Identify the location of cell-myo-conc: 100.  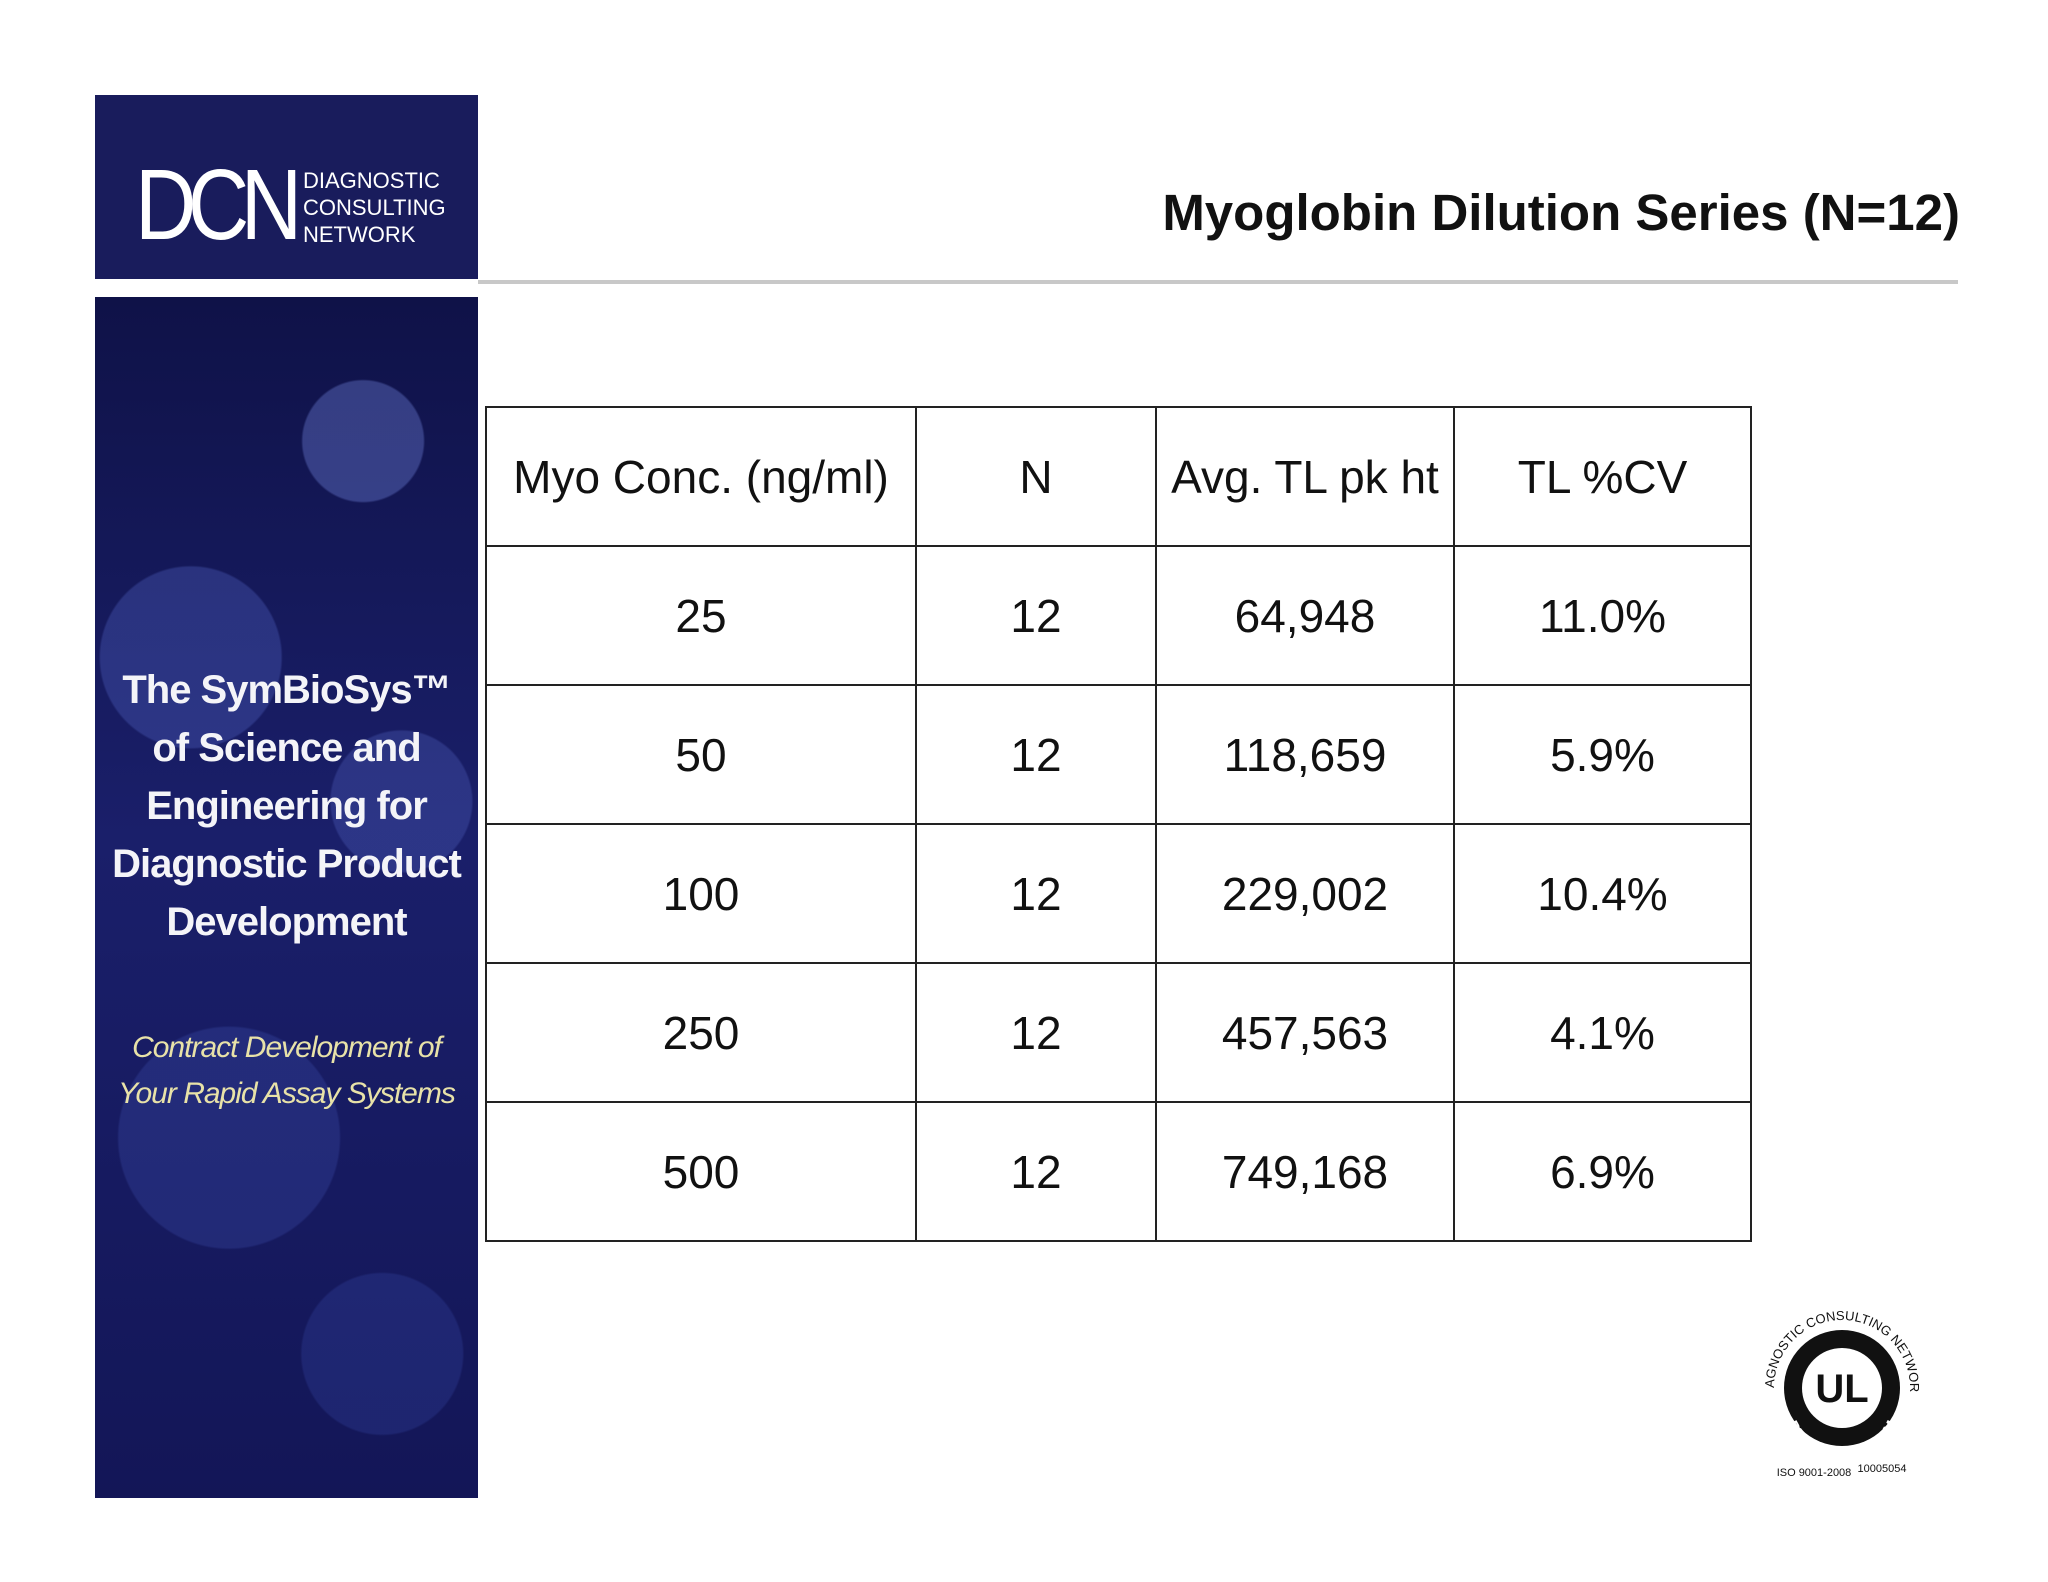
(701, 893).